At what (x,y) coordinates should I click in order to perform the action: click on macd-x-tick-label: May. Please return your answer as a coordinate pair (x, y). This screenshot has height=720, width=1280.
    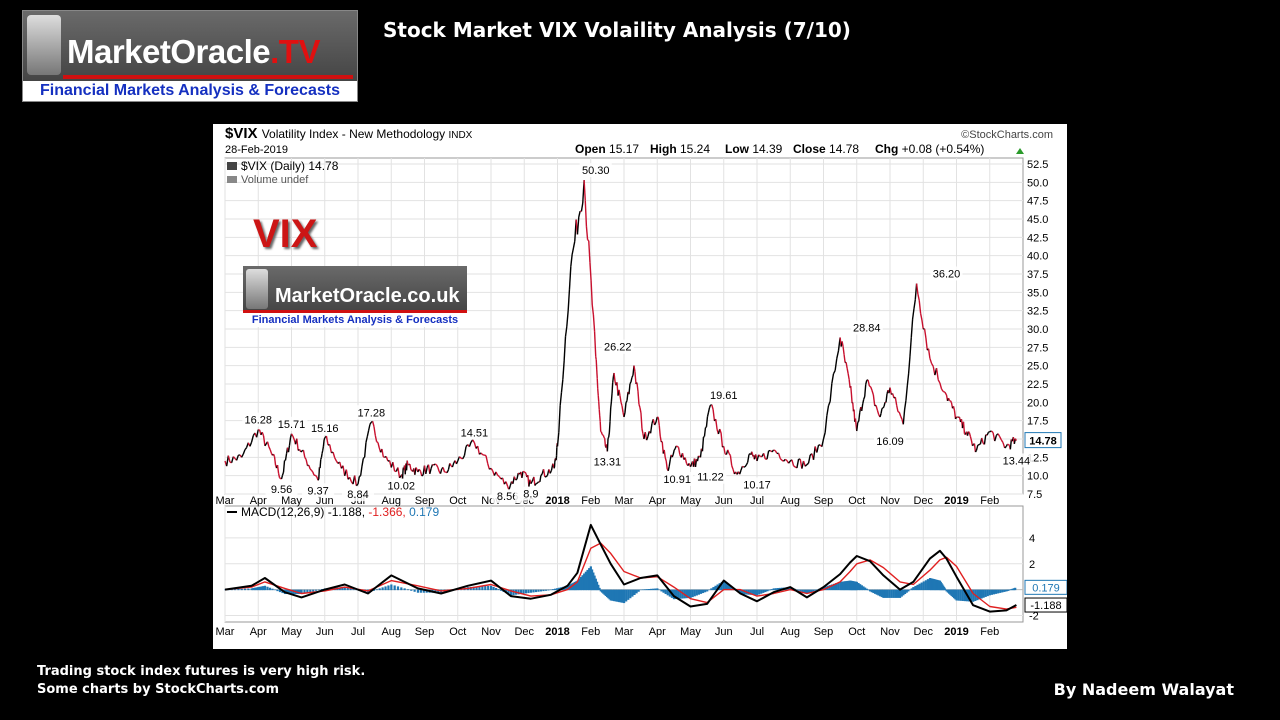
    Looking at the image, I should click on (291, 632).